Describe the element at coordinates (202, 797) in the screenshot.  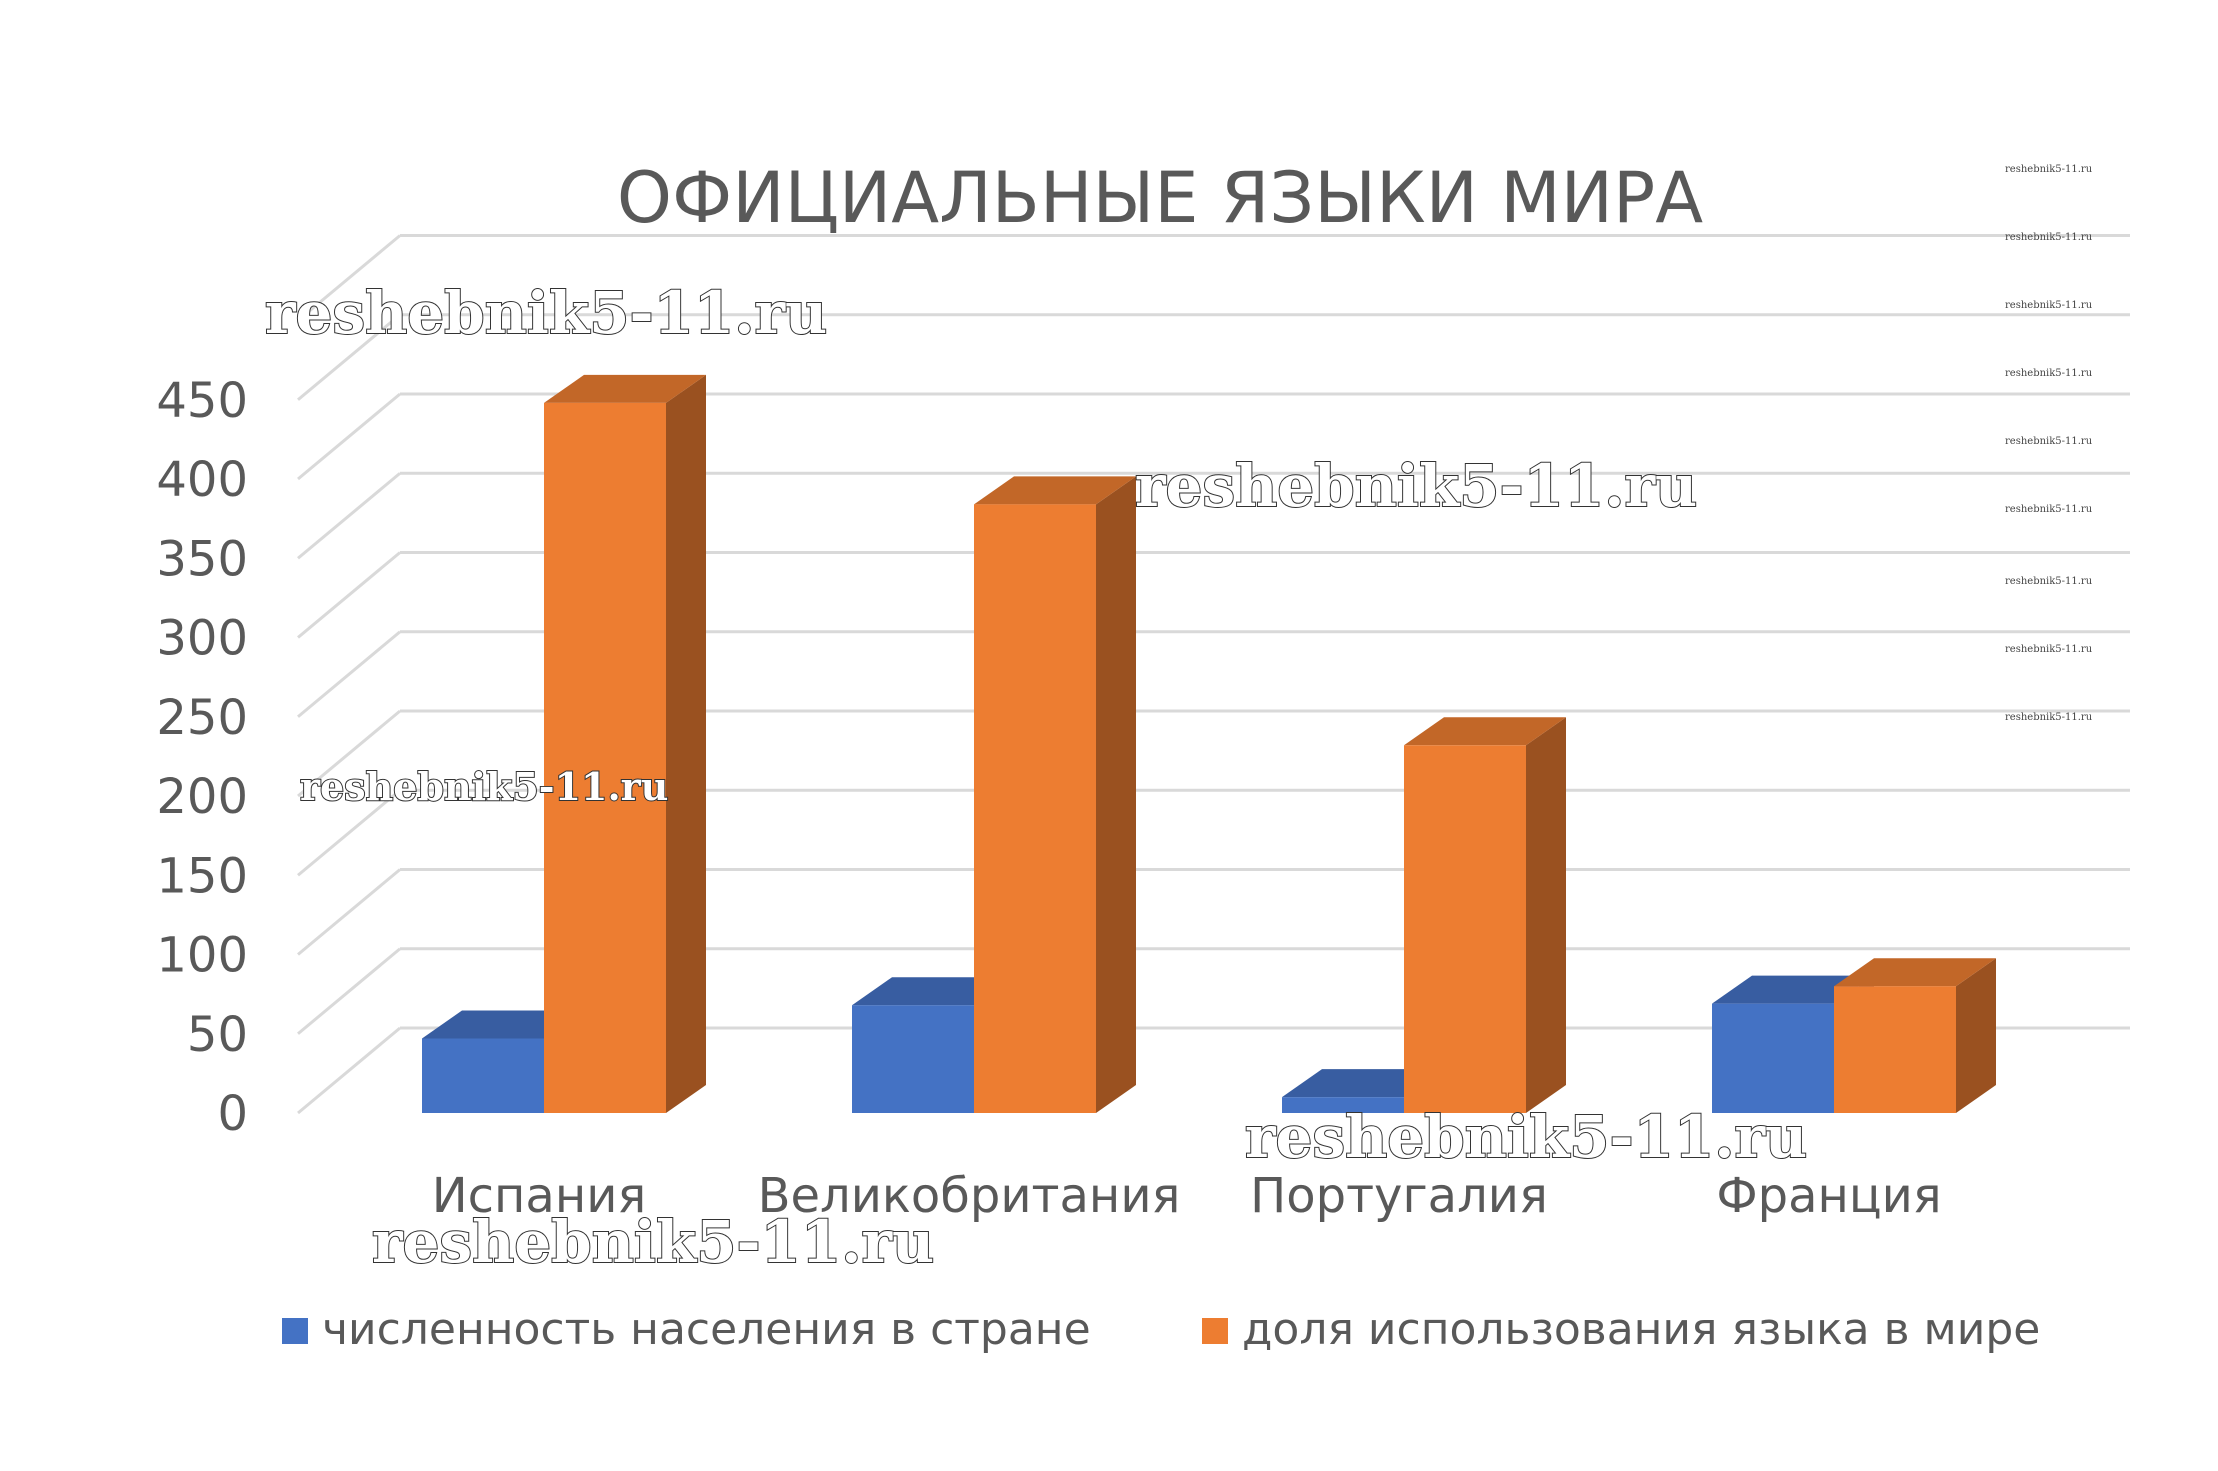
I see `y-tick-label: 200` at that location.